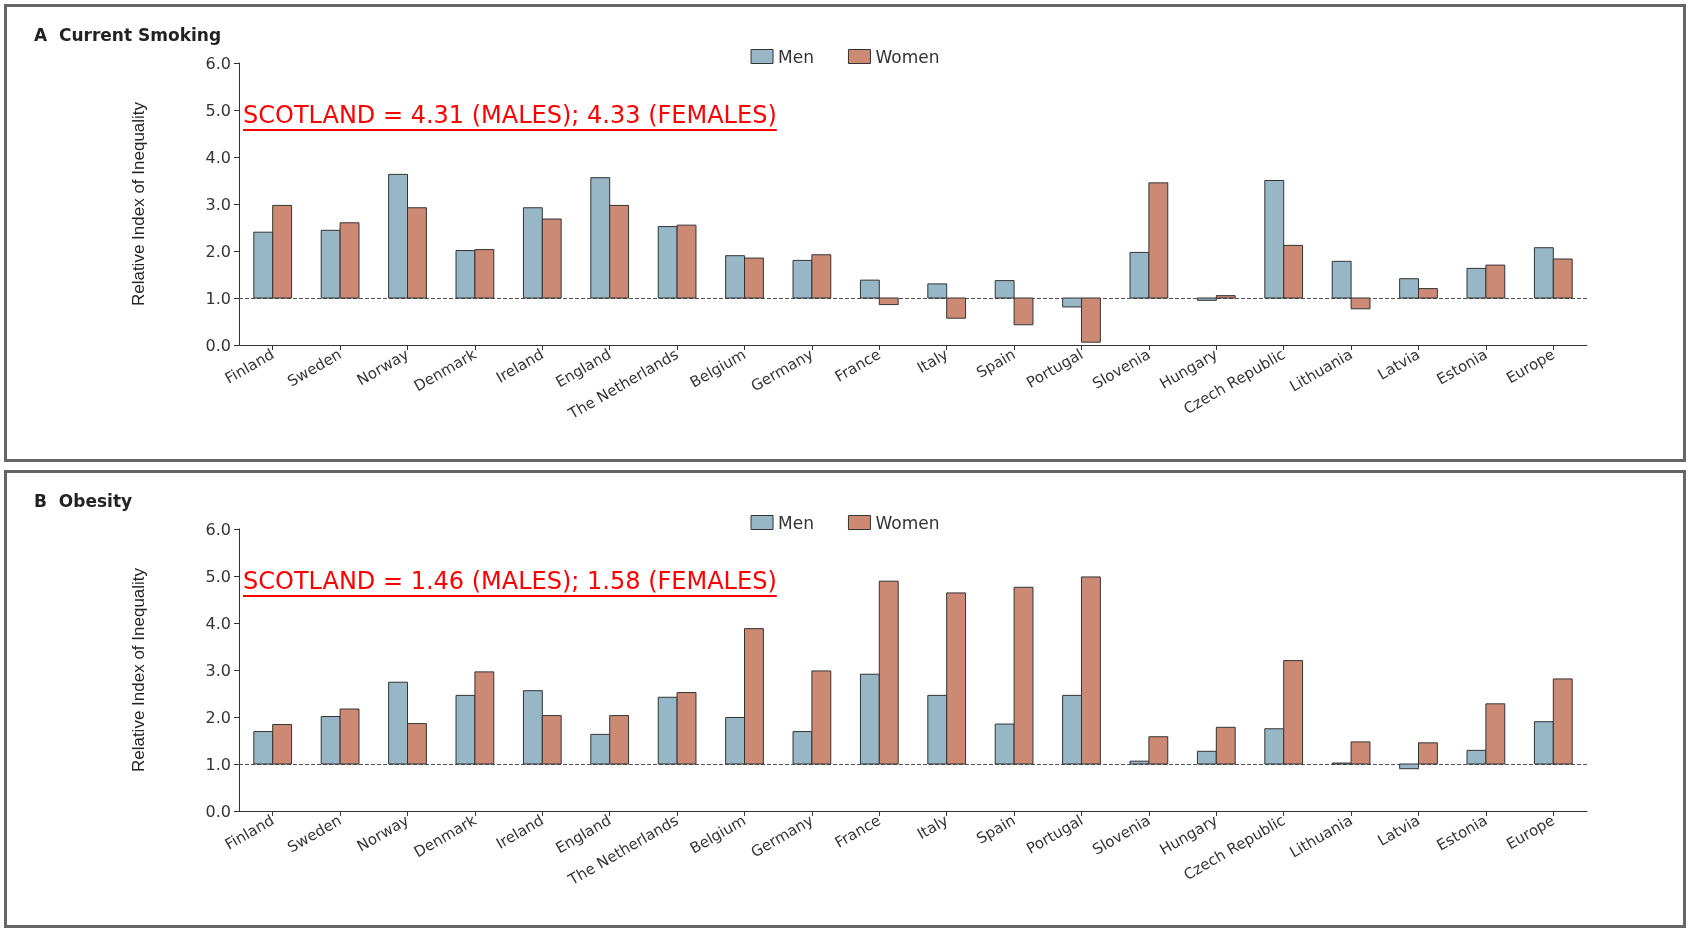 This screenshot has height=938, width=1694. I want to click on chart-title: A Current Smoking, so click(128, 34).